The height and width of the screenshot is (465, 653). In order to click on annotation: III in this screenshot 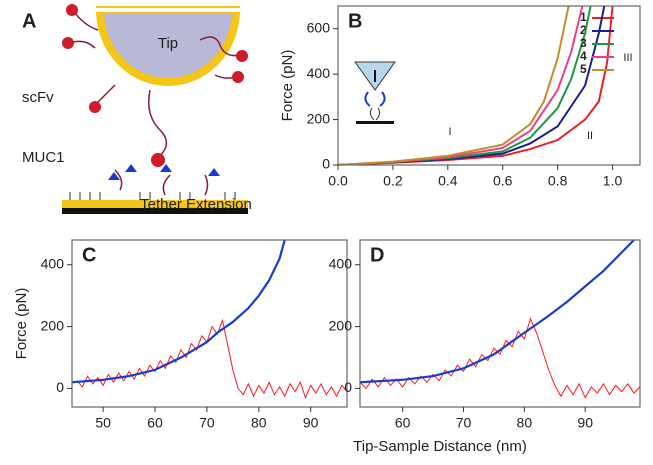, I will do `click(627, 58)`.